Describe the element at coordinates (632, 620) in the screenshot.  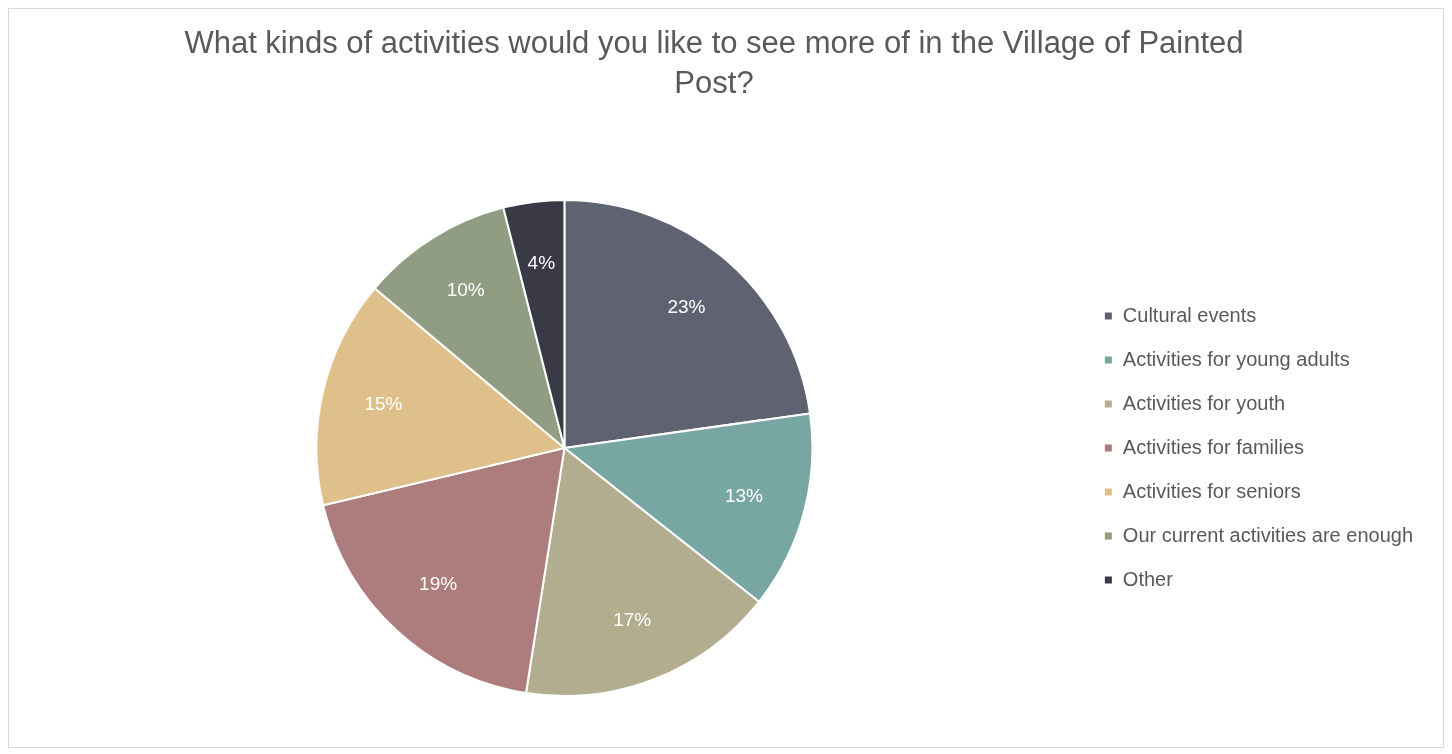
I see `data-label: 17%` at that location.